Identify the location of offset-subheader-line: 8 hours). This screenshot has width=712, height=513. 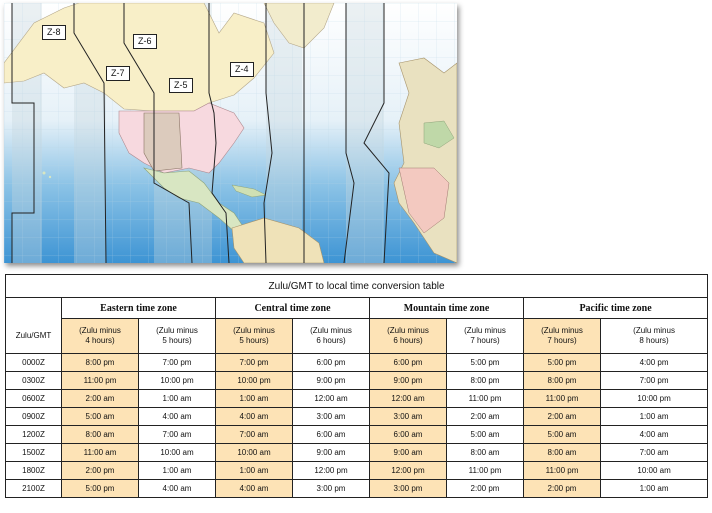
(654, 340).